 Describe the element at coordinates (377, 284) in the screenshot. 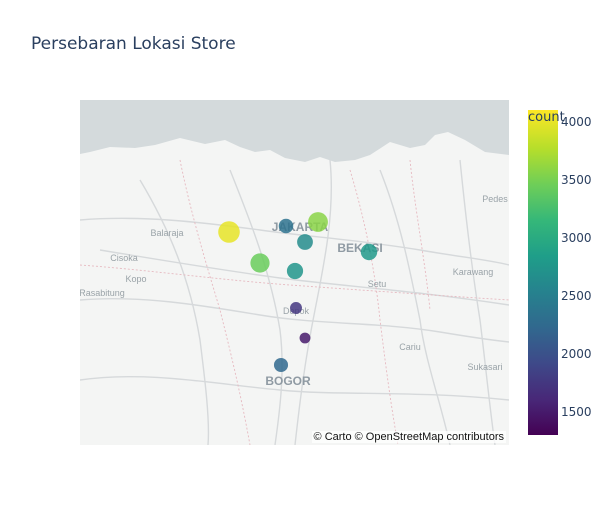

I see `map-label-setu: Setu` at that location.